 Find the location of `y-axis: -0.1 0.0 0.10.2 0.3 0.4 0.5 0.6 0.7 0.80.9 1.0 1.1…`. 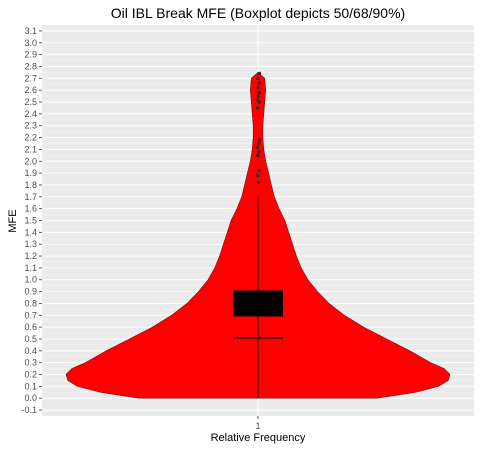

y-axis: -0.1 0.0 0.10.2 0.3 0.4 0.5 0.6 0.7 0.80.9 1.0 1.1… is located at coordinates (31, 220).